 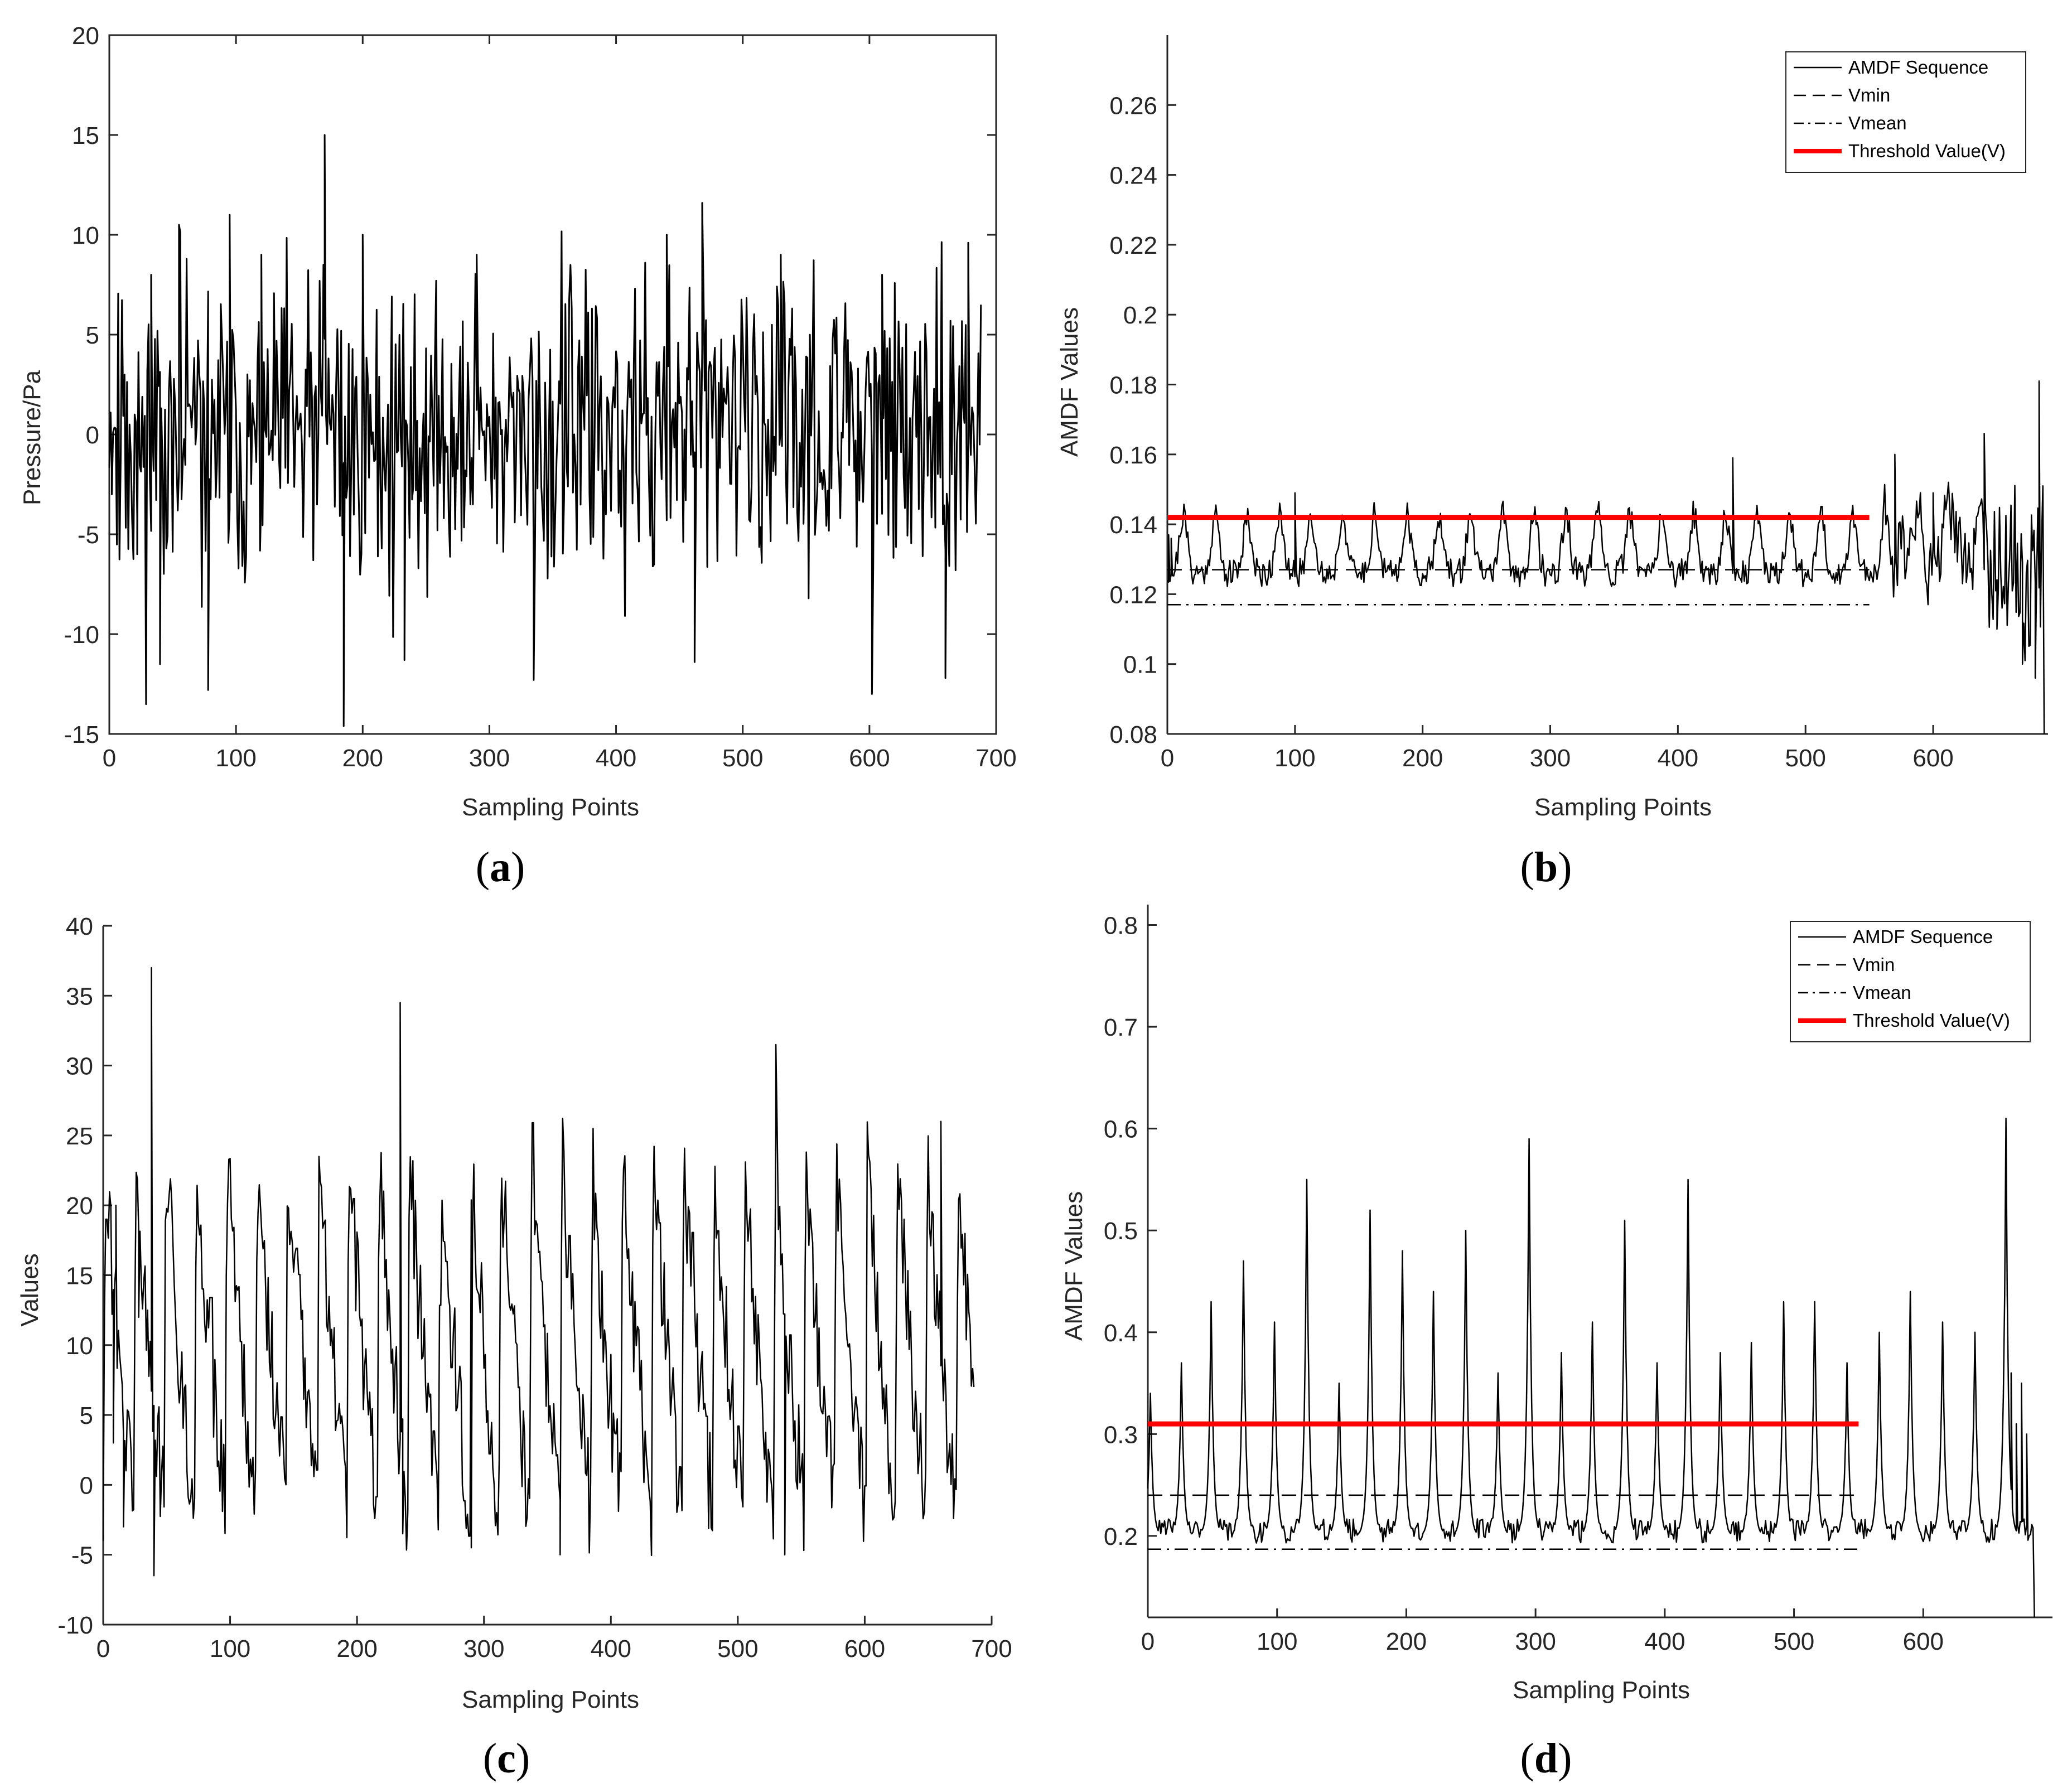 What do you see at coordinates (1406, 1641) in the screenshot?
I see `x-tick-label-d-2: 200` at bounding box center [1406, 1641].